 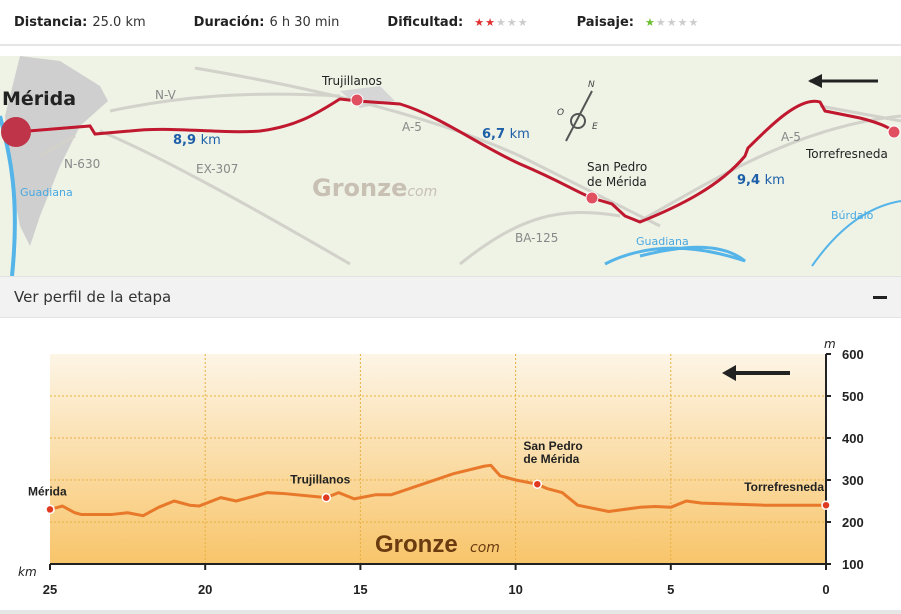 I want to click on y-axis-label: m, so click(x=830, y=344).